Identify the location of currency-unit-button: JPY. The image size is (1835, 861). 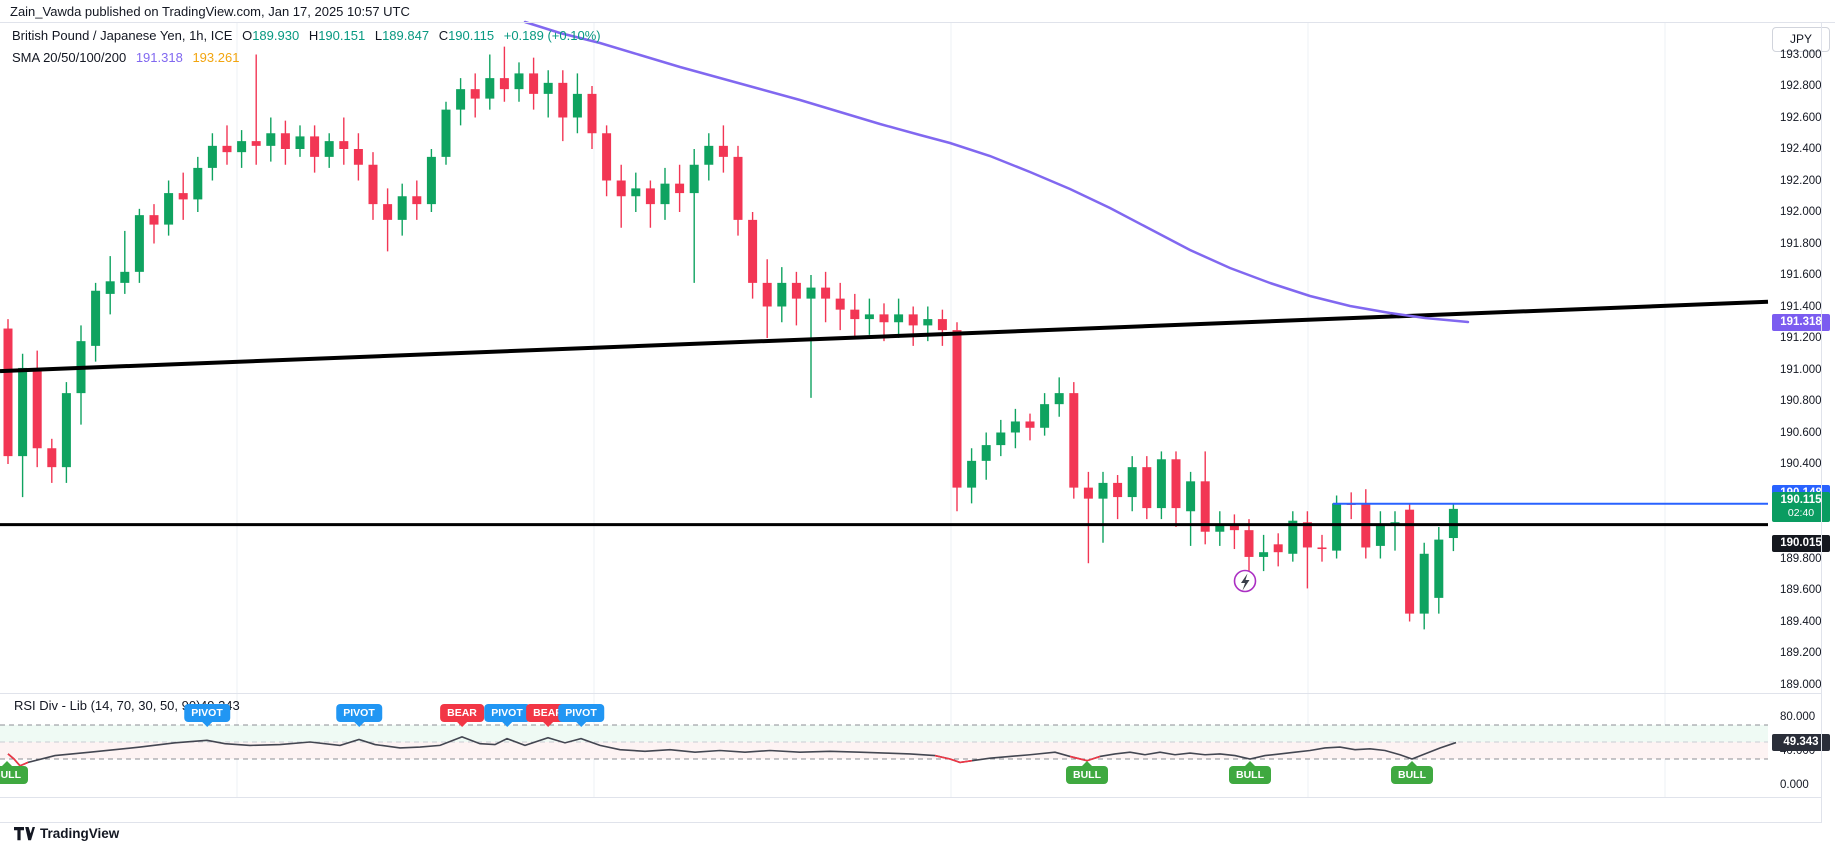
(1801, 39).